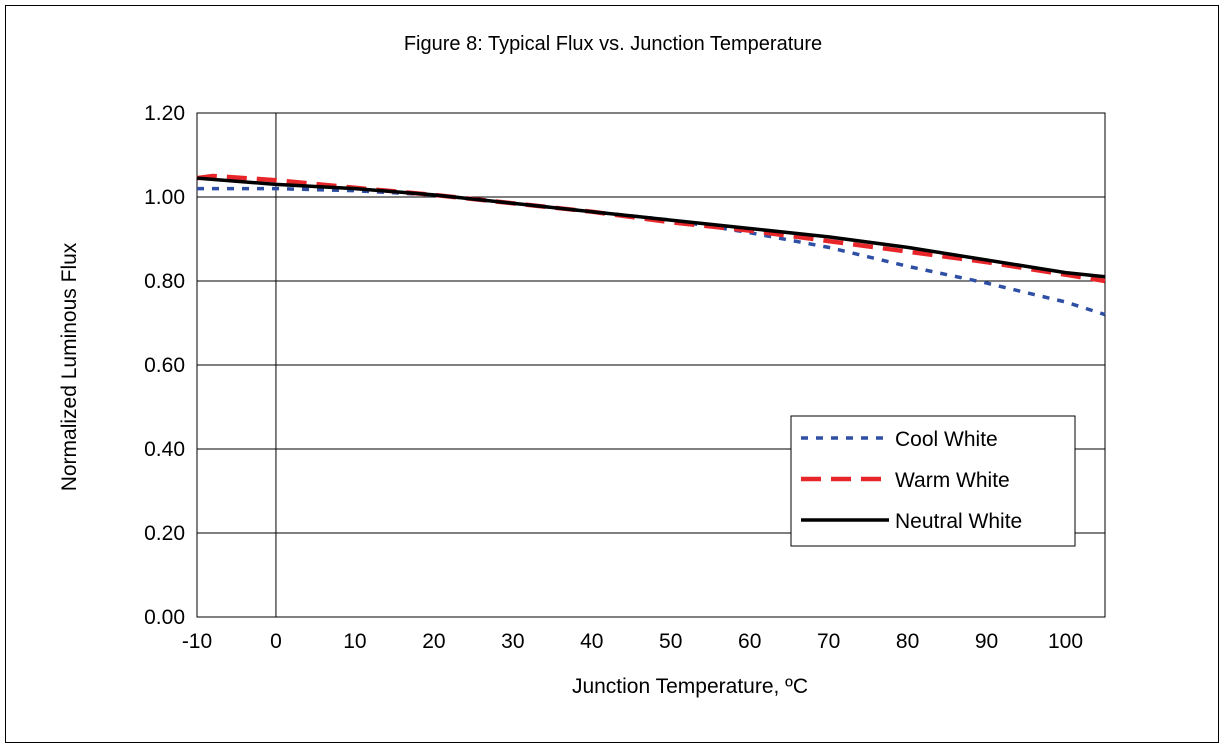  What do you see at coordinates (632, 641) in the screenshot?
I see `x-tick-labels: -10 0 10 20 30 40 50 60 70 80 90 100` at bounding box center [632, 641].